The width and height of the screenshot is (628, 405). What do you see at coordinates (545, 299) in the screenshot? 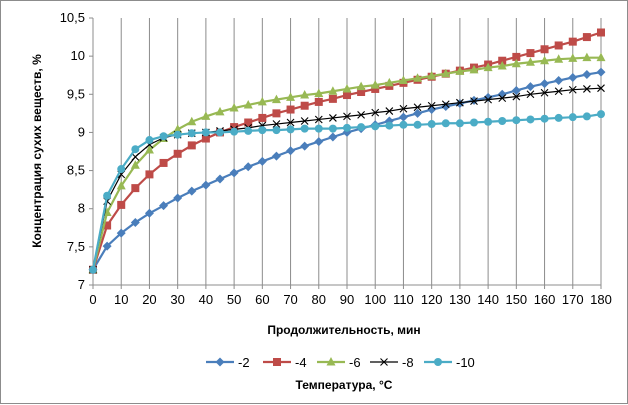
I see `x-tick-label: 160` at bounding box center [545, 299].